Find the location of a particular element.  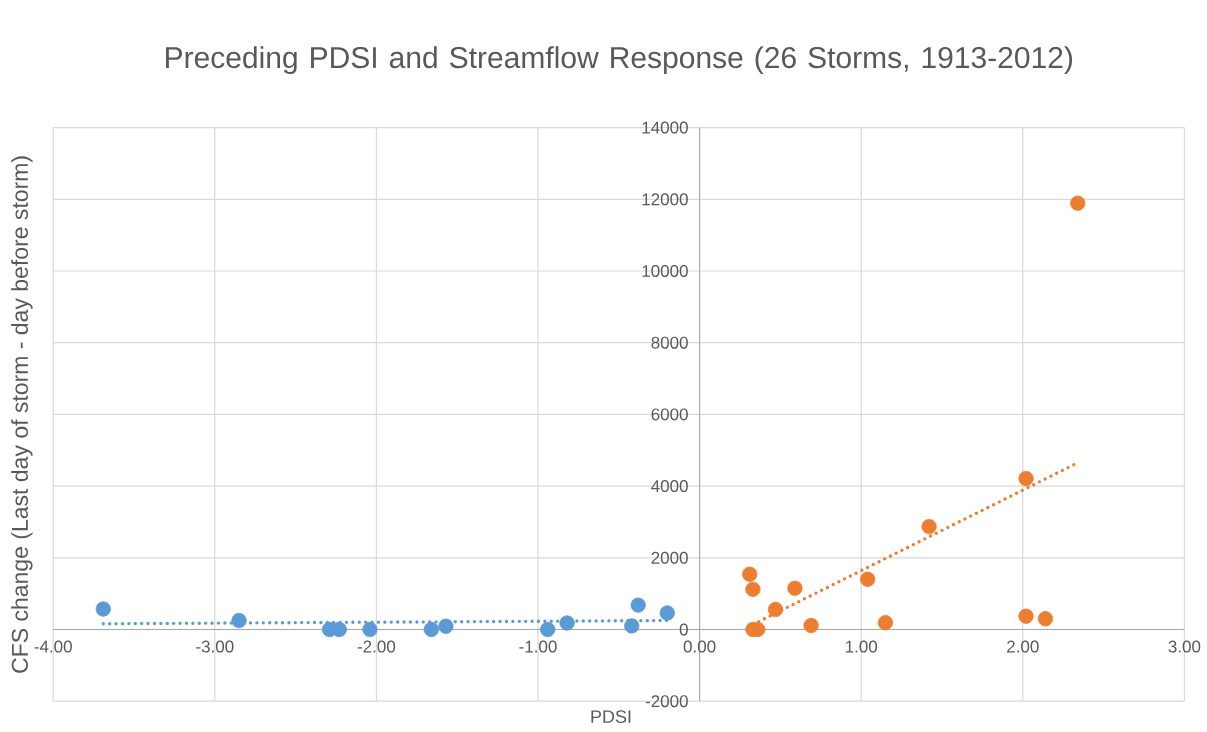

x-tick-label: -4.00 is located at coordinates (53, 646).